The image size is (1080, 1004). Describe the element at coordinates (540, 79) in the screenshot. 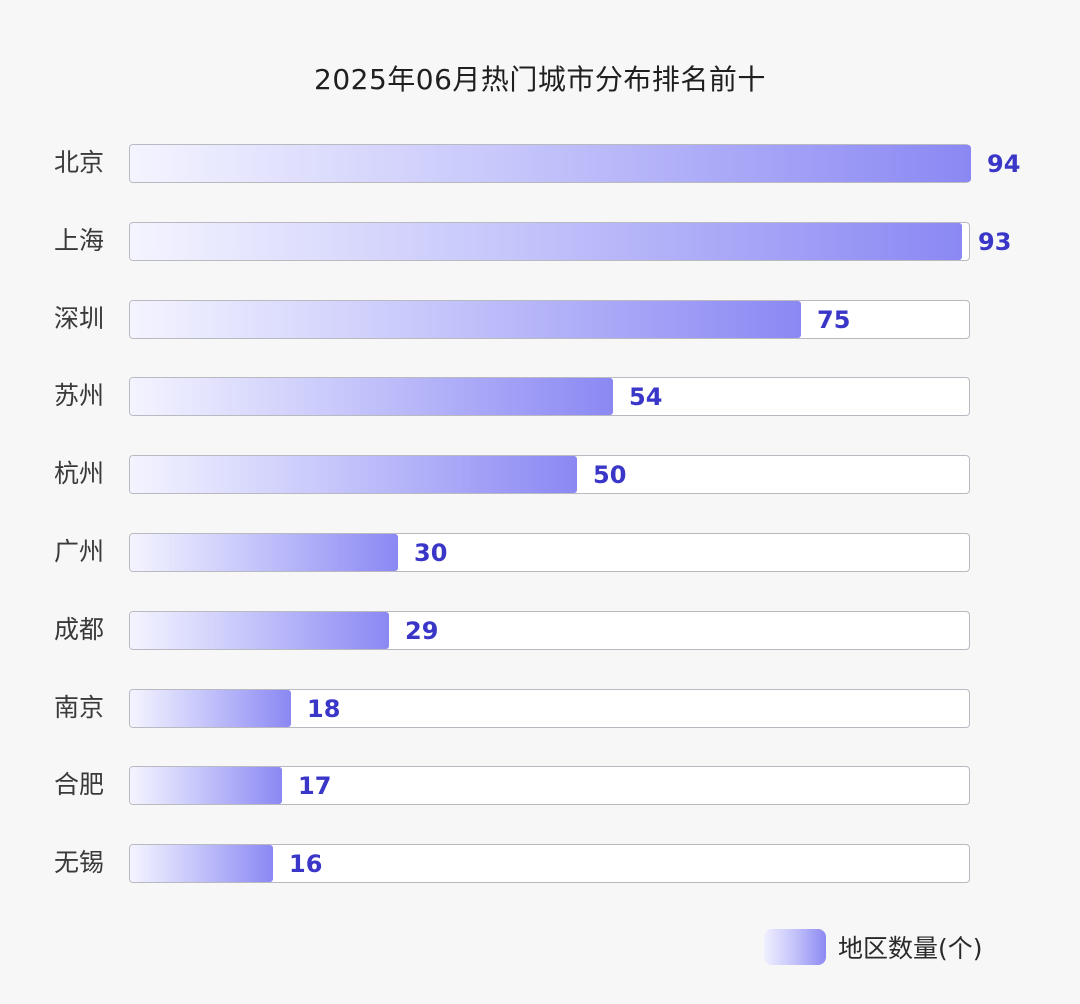

I see `chart-title: 2025年06月热门城市分布排名前十` at that location.